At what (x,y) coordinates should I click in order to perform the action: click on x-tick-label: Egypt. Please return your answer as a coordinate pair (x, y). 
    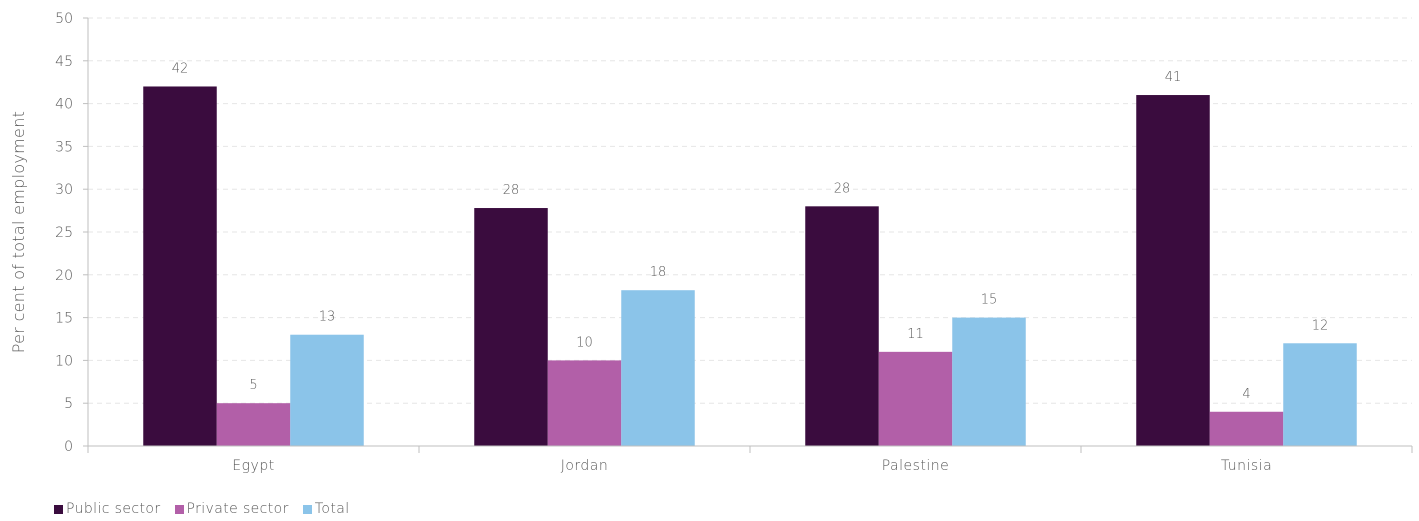
    Looking at the image, I should click on (253, 466).